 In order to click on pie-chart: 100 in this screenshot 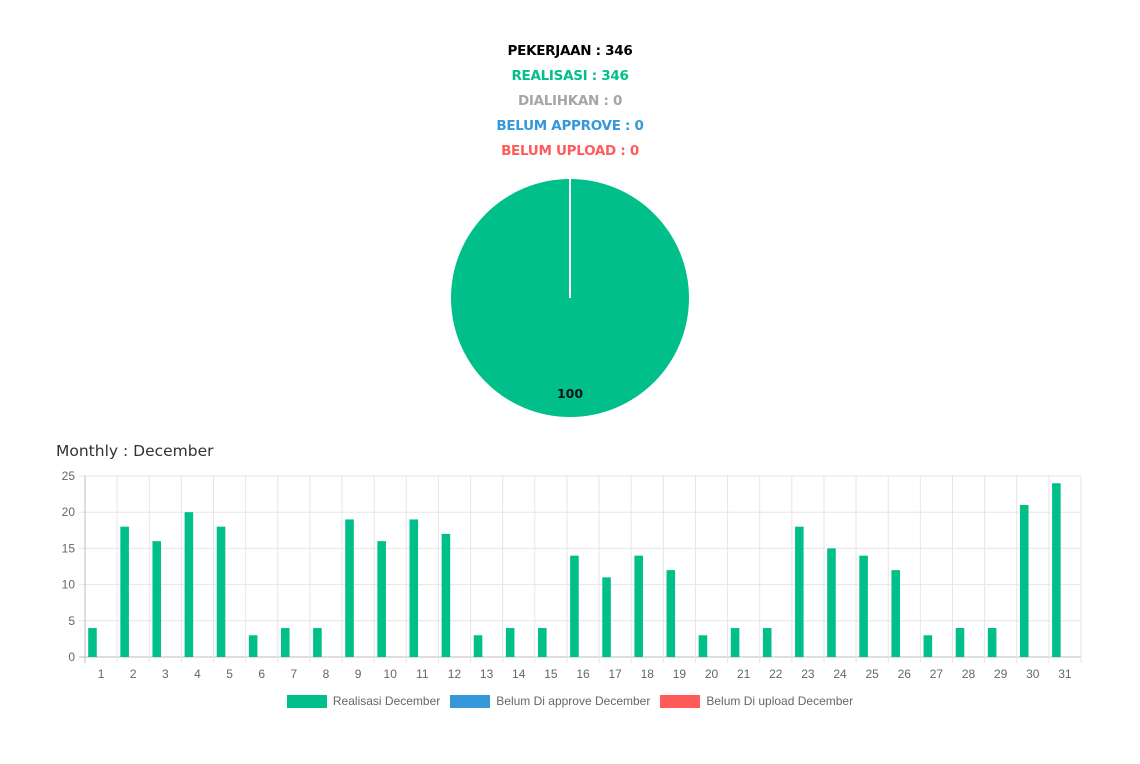, I will do `click(570, 298)`.